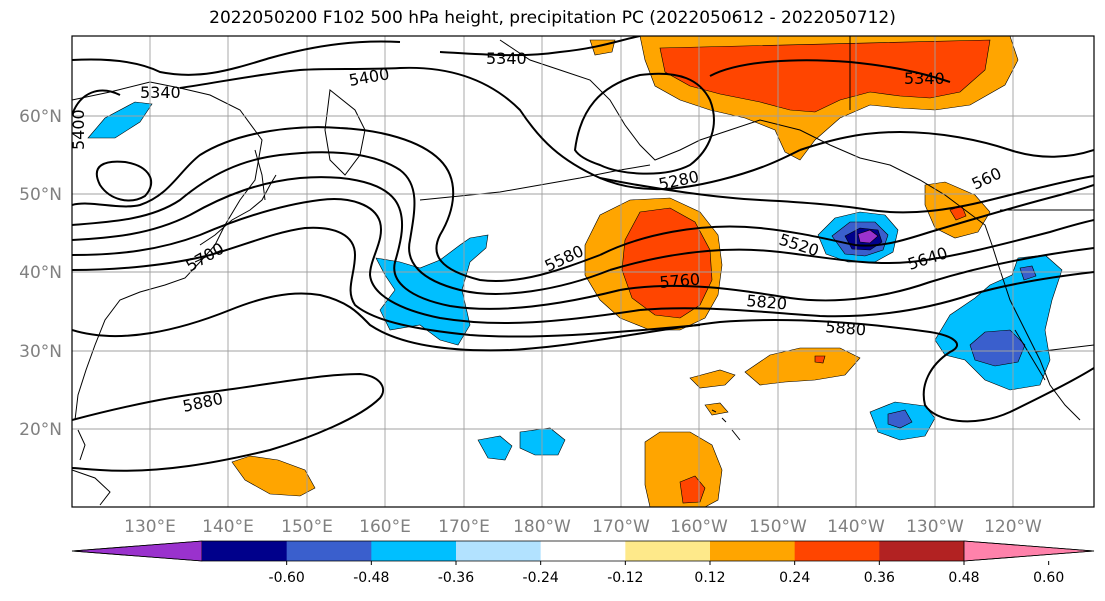  What do you see at coordinates (778, 527) in the screenshot?
I see `lon-label: 150°W` at bounding box center [778, 527].